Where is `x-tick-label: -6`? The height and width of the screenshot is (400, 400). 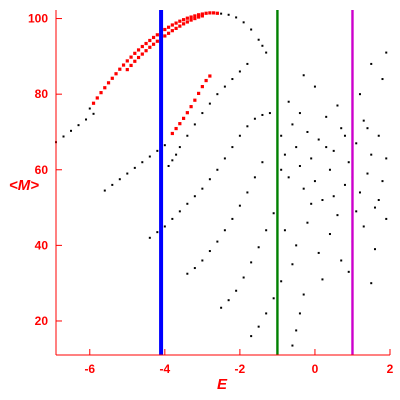
x-tick-label: -6 is located at coordinates (89, 369).